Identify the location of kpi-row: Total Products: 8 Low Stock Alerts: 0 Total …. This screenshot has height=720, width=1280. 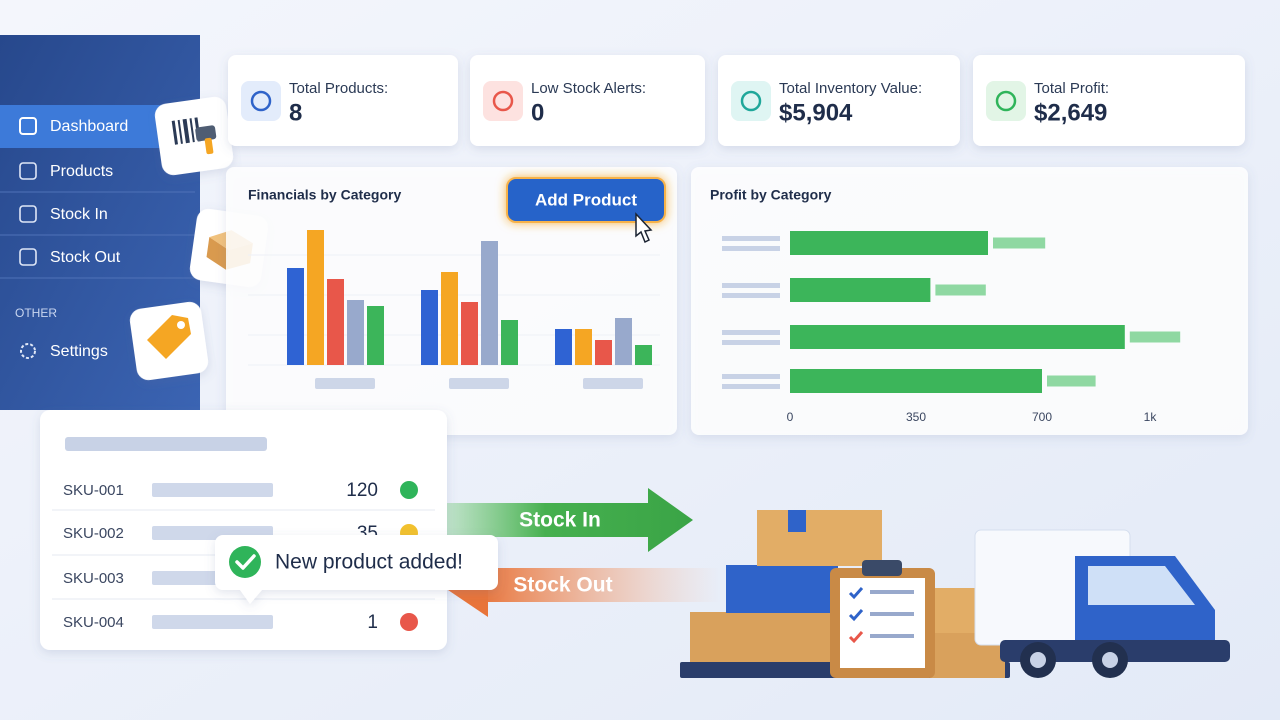
(736, 100).